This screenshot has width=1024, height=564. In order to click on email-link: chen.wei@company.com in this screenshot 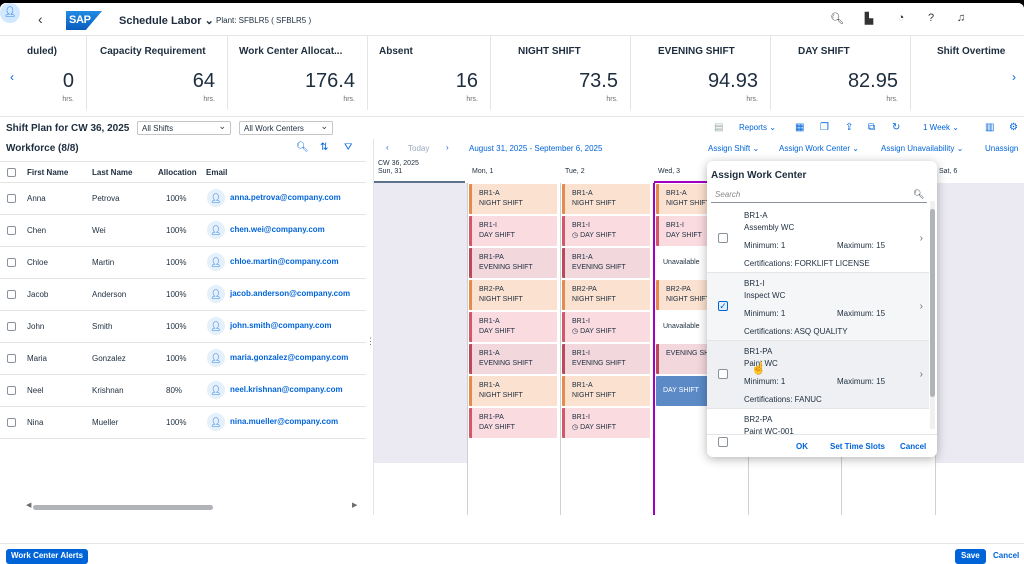, I will do `click(277, 229)`.